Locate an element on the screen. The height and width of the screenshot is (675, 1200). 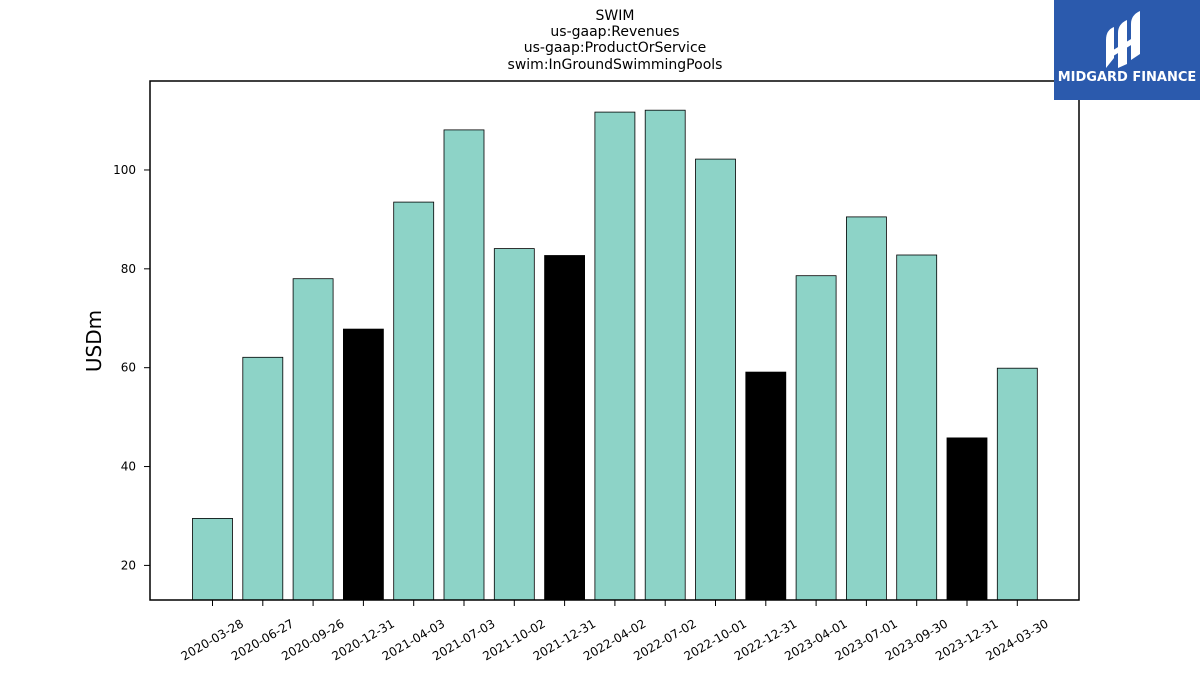
chart-title-line-4: swim:InGroundSwimmingPools is located at coordinates (615, 65).